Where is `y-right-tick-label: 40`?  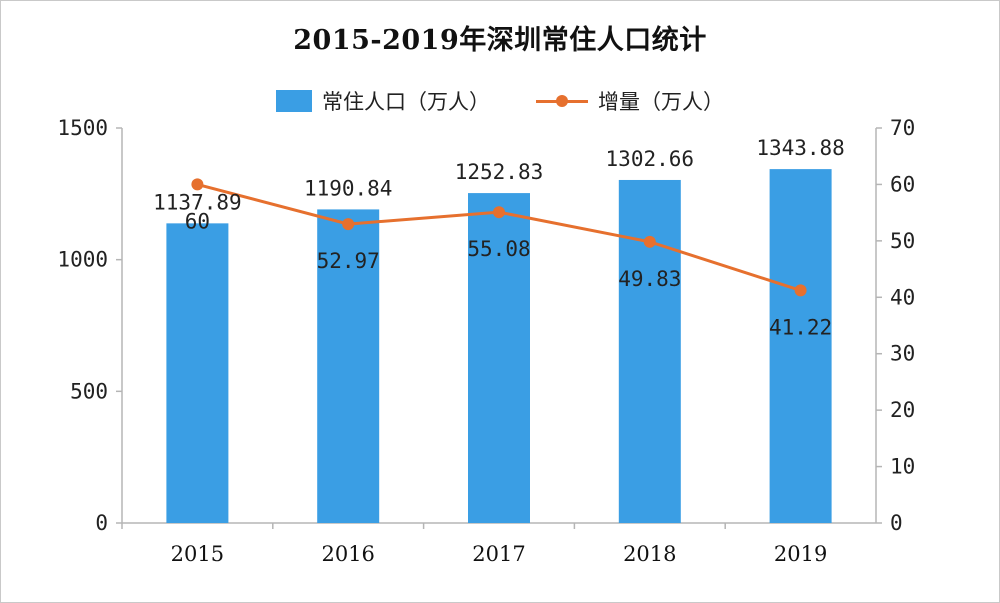
y-right-tick-label: 40 is located at coordinates (902, 297).